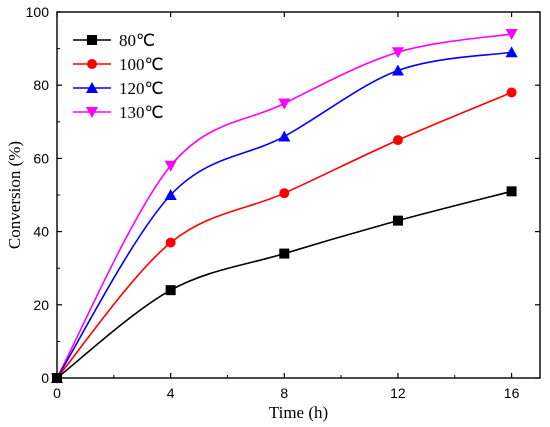 The width and height of the screenshot is (550, 427). I want to click on y-tick-label: 20, so click(41, 305).